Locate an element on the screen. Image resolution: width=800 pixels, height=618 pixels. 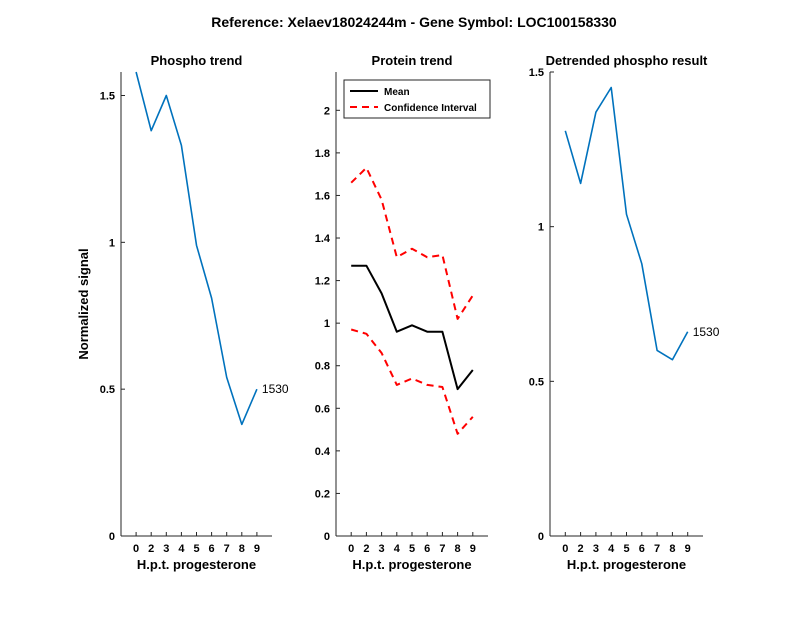
legend: Mean Confidence Interval is located at coordinates (417, 99).